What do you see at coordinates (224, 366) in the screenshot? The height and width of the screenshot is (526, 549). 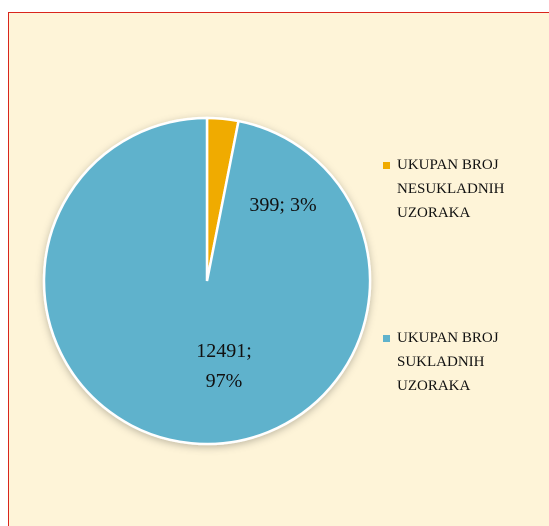 I see `data-label: 12491; 97%` at bounding box center [224, 366].